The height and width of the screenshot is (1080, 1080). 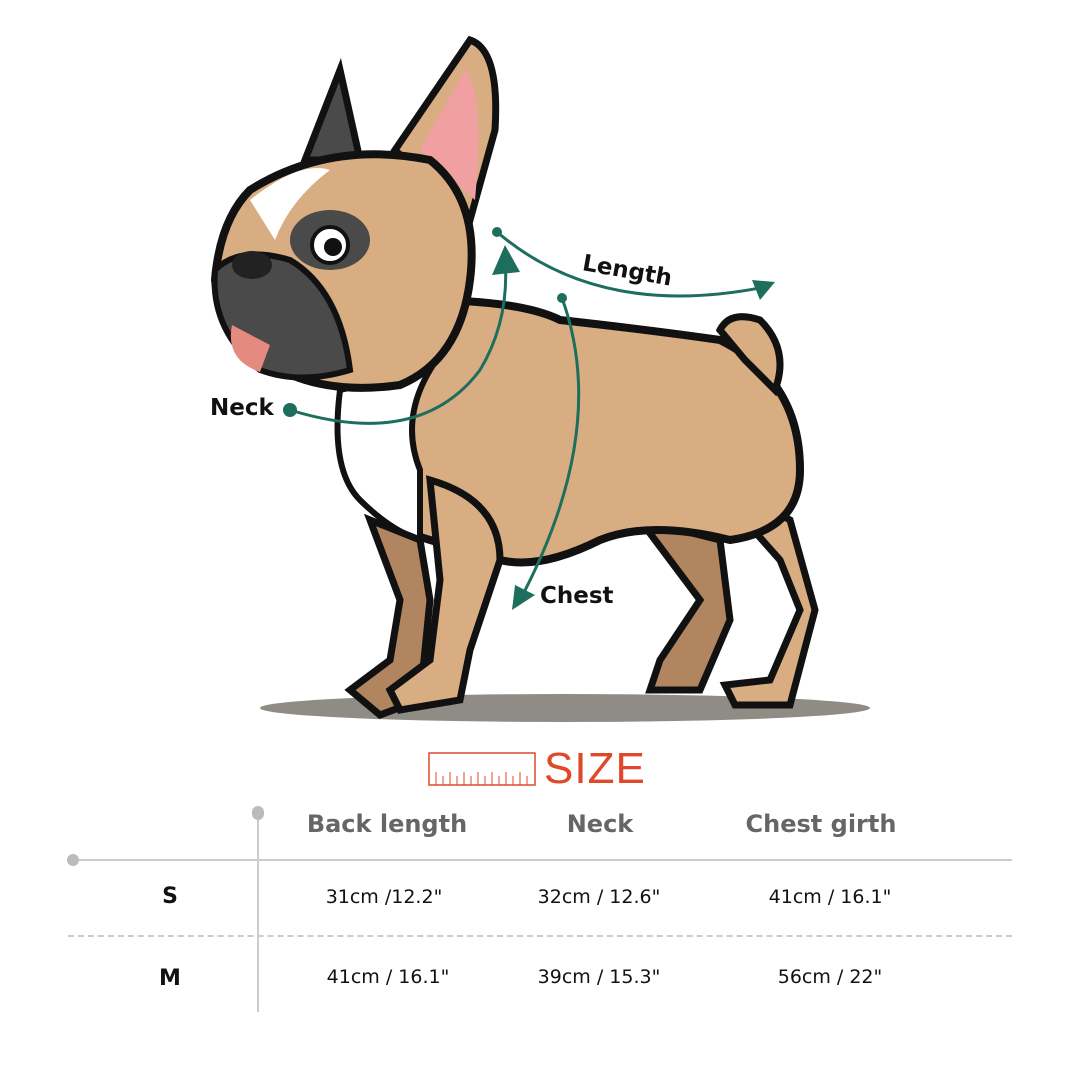 What do you see at coordinates (749, 355) in the screenshot?
I see `tail` at bounding box center [749, 355].